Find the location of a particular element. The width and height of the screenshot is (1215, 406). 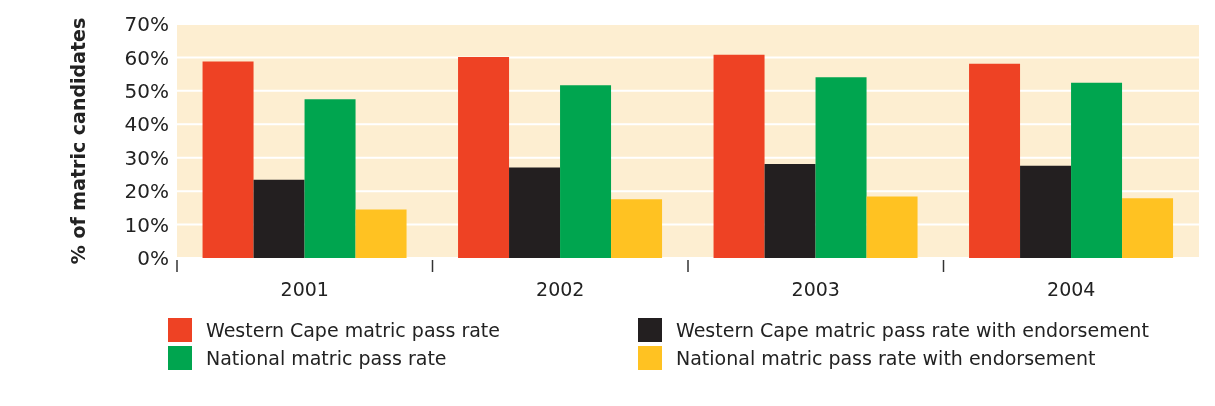

legend-label: Western Cape matric pass rate with endorsement is located at coordinates (912, 330).